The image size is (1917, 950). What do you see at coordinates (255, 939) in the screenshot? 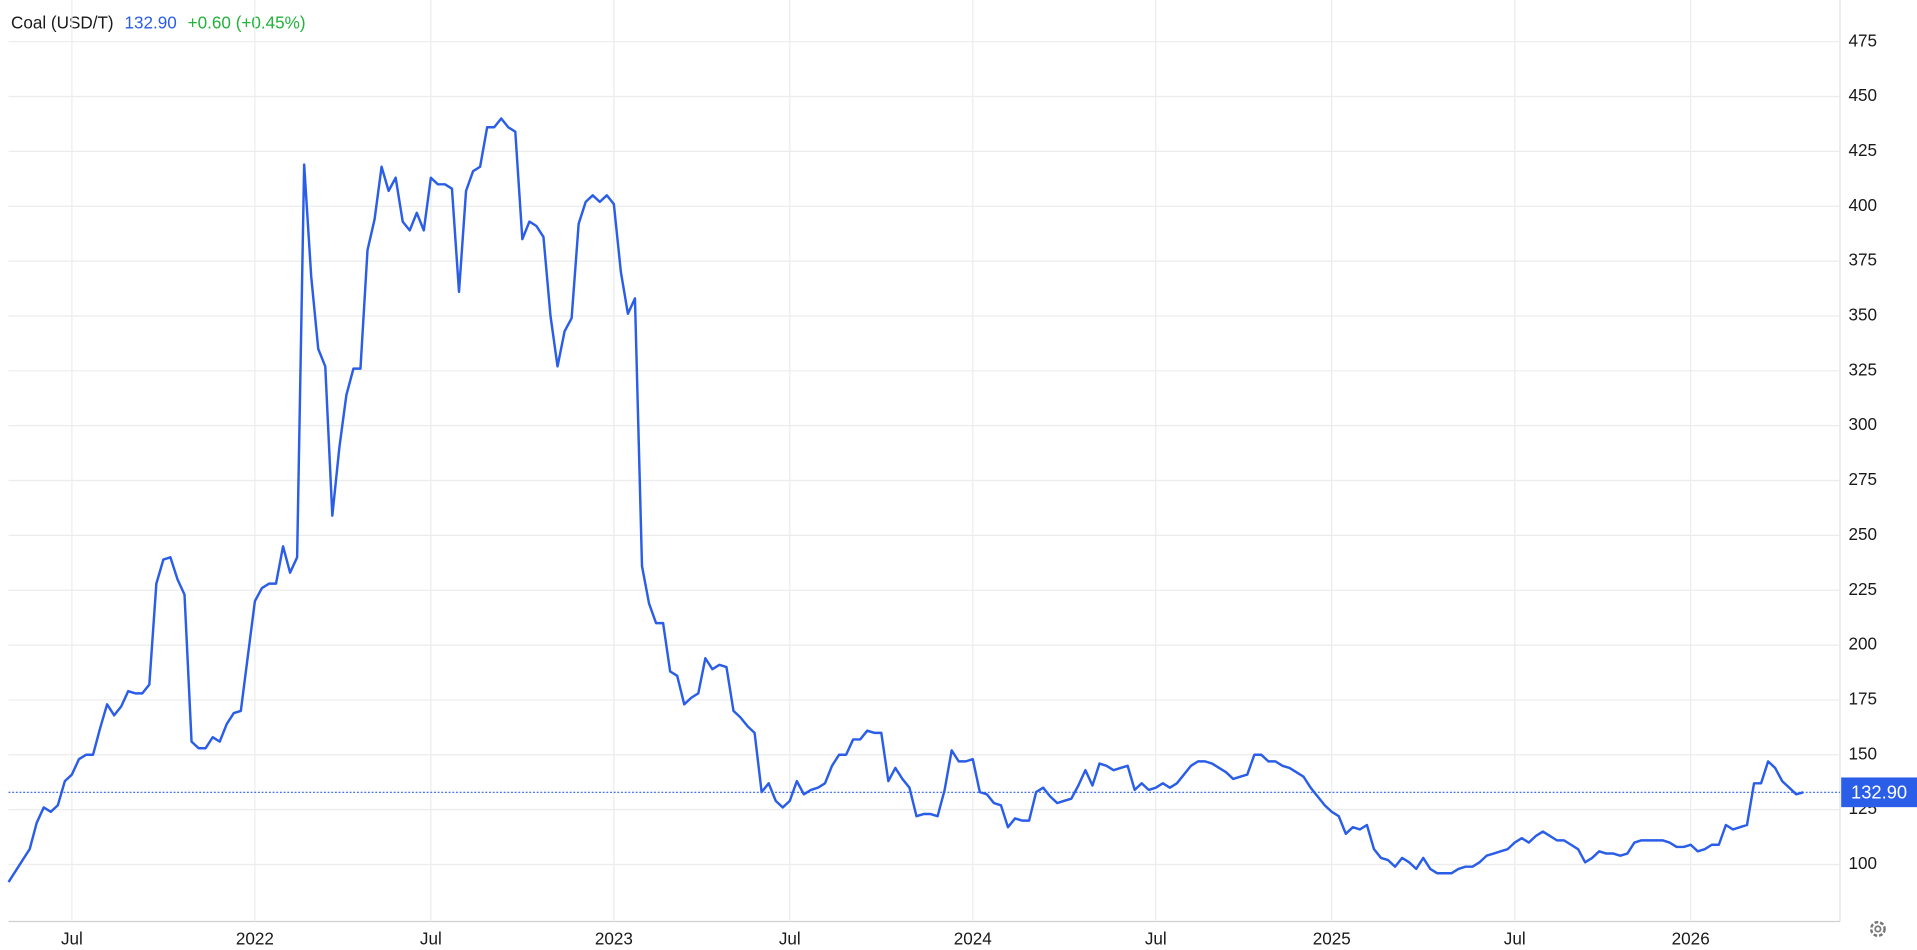
I see `x-tick-label: 2022` at bounding box center [255, 939].